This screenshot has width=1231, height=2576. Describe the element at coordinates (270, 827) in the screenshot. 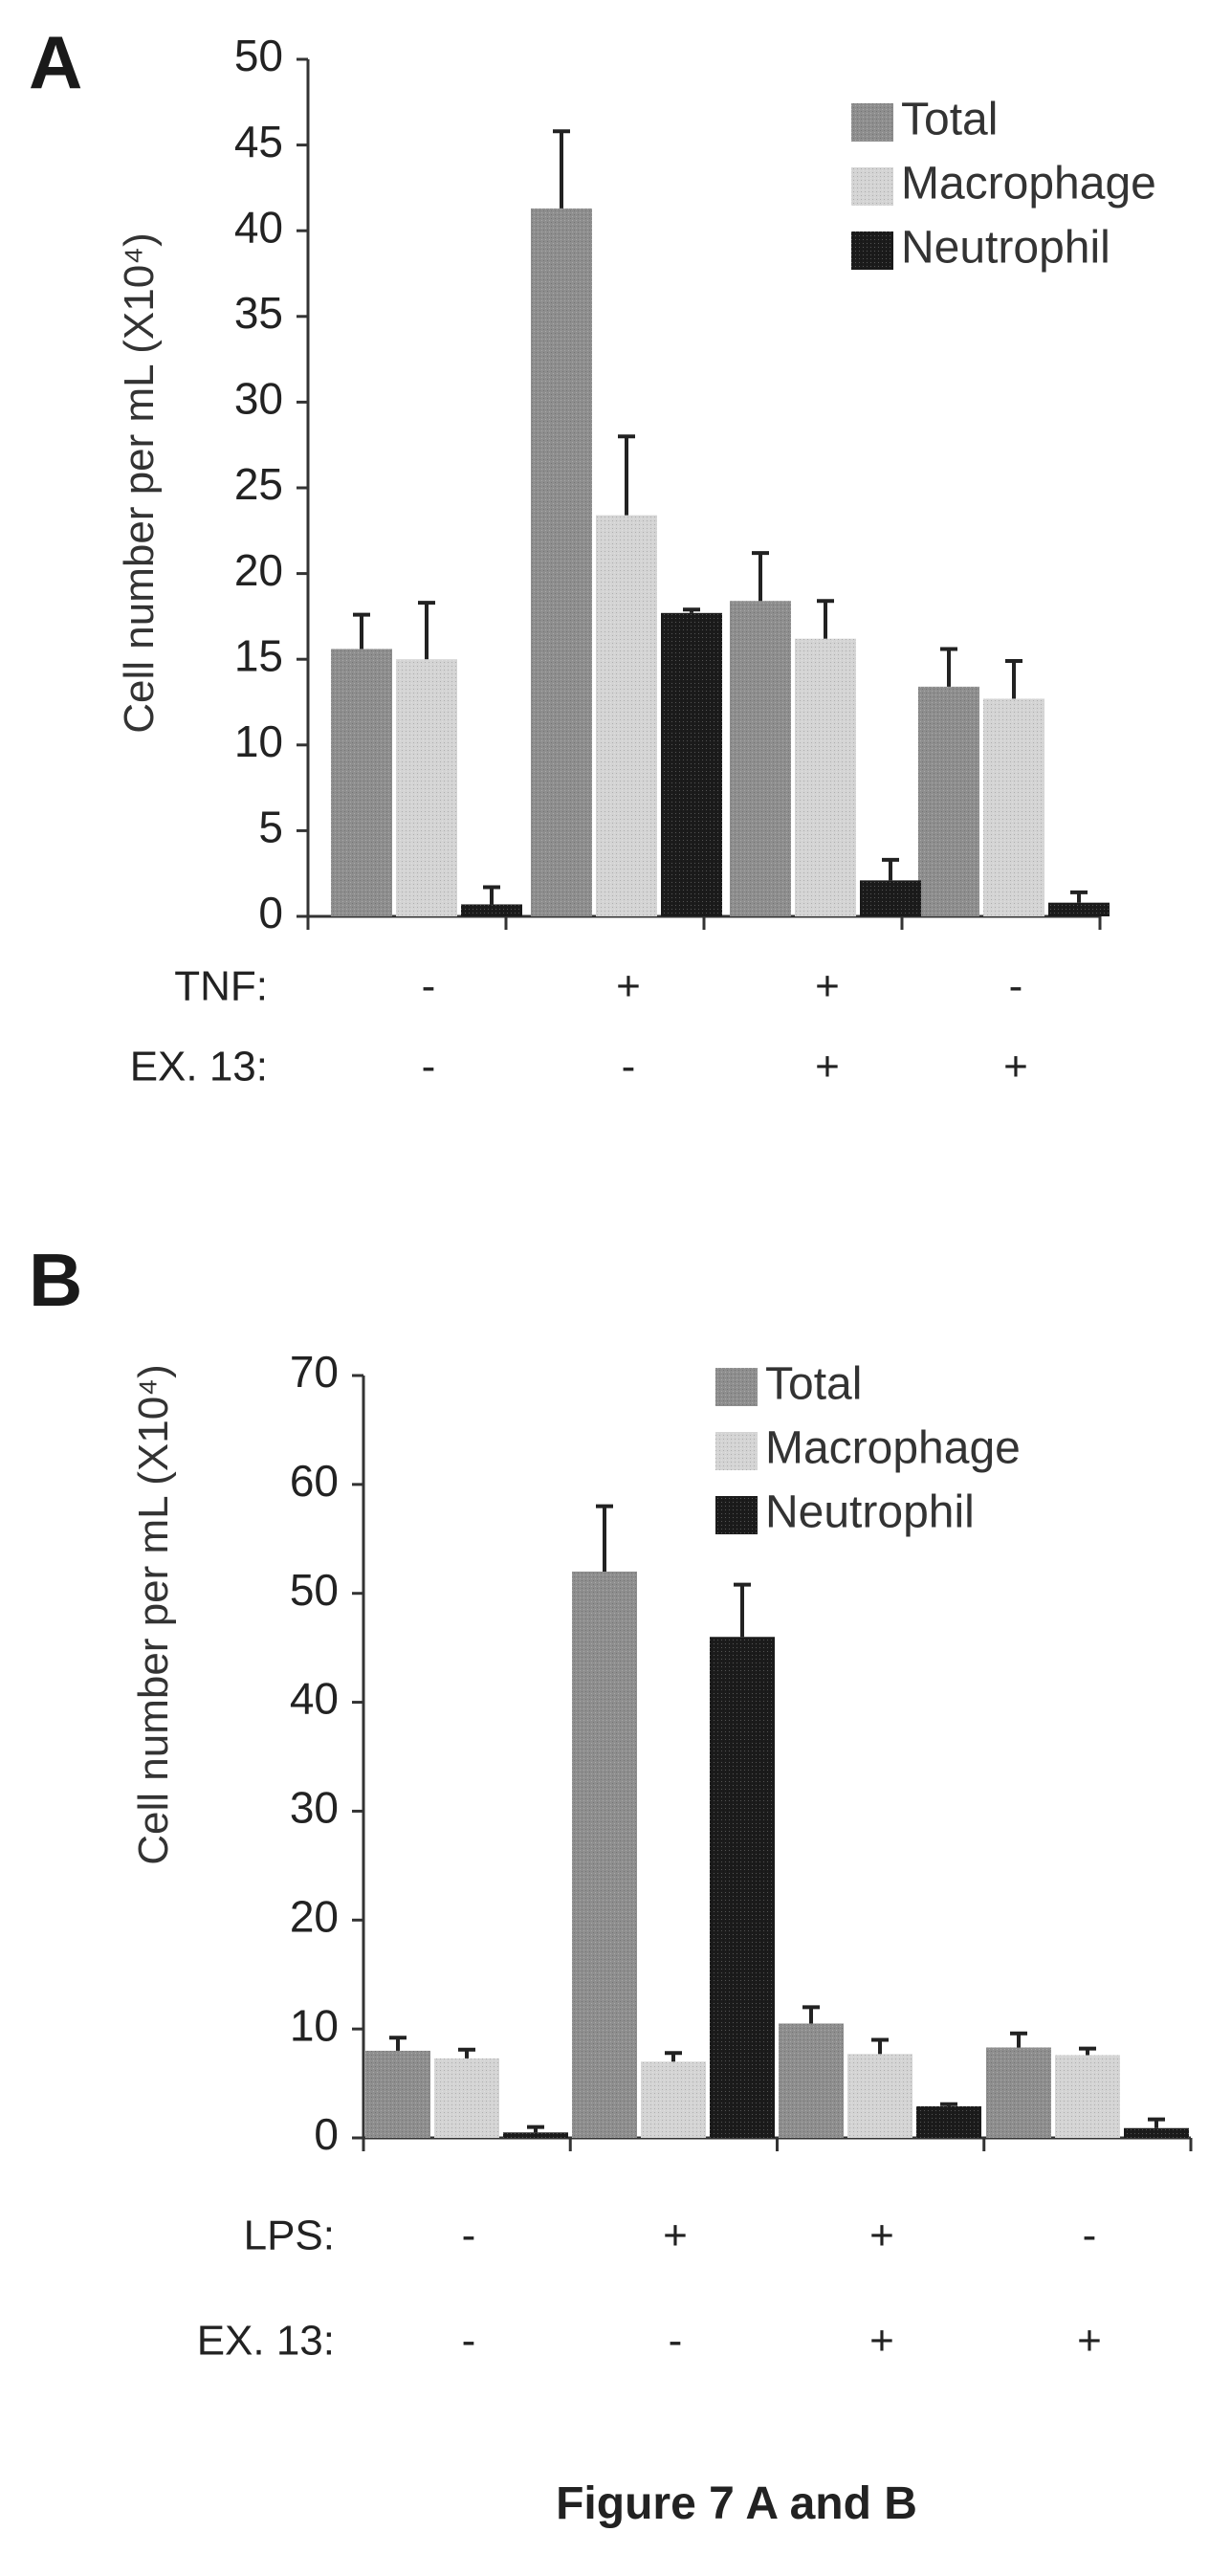

I see `y-tick-label: 5` at that location.